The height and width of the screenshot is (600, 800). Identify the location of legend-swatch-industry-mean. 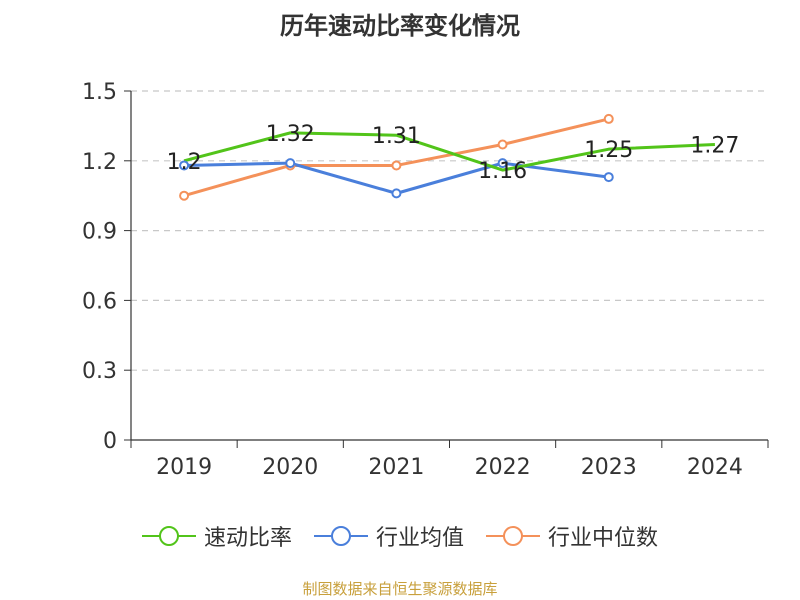
(340, 536).